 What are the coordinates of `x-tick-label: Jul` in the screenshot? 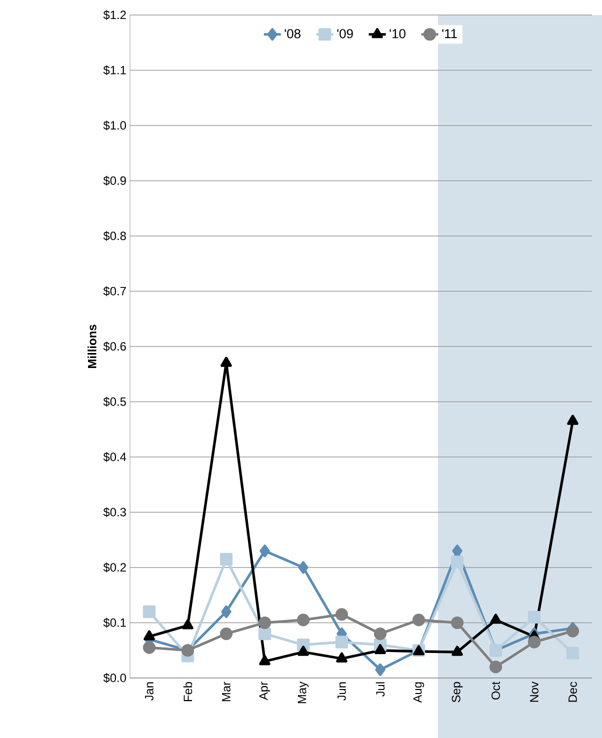 It's located at (380, 689).